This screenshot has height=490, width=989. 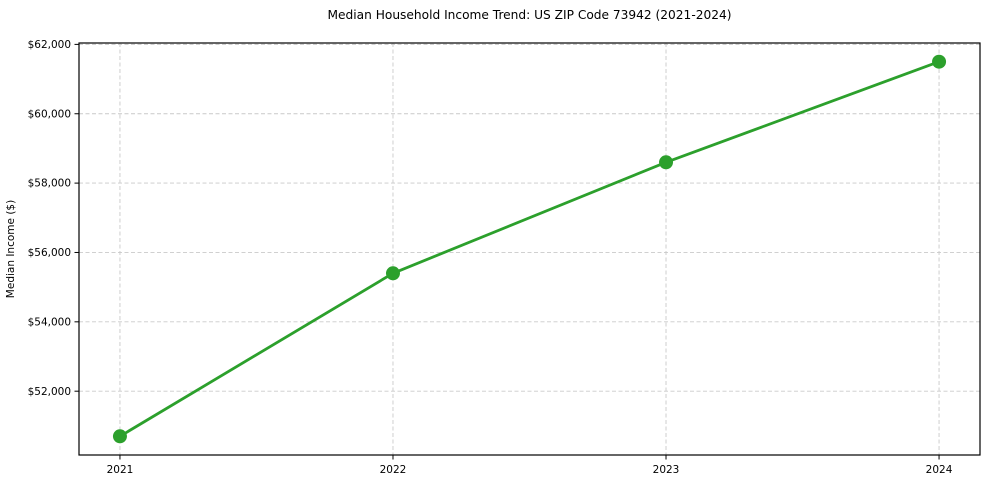 I want to click on x-tick-label: 2021, so click(x=120, y=470).